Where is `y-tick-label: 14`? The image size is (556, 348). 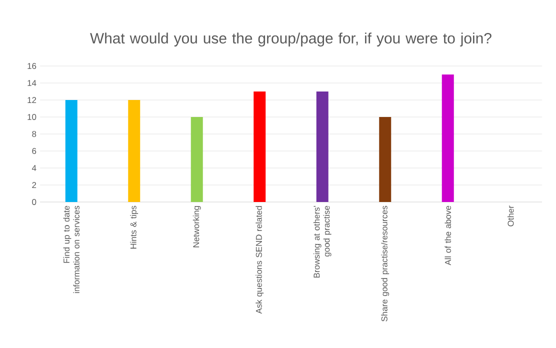
y-tick-label: 14 is located at coordinates (32, 83).